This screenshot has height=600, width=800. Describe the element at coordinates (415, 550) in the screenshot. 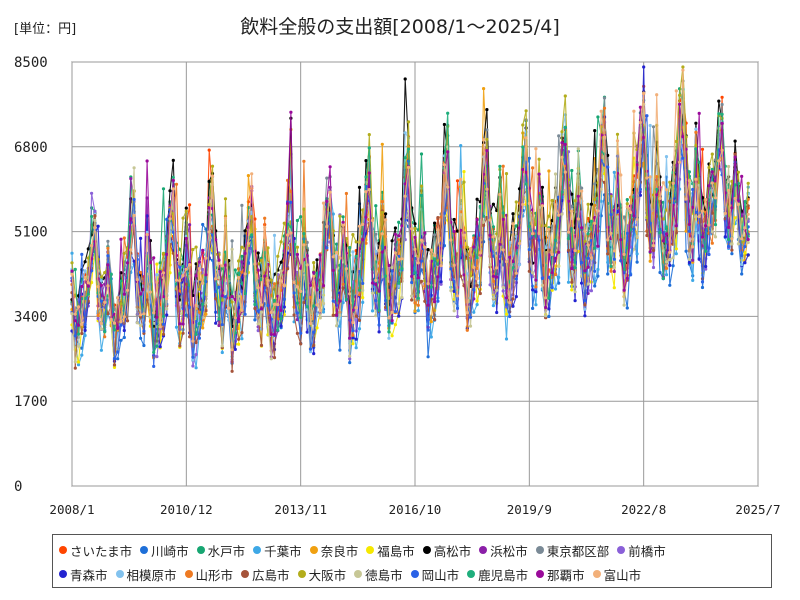

I see `legend-row: さいたま市 川崎市 水戸市 千葉市 奈良市 福島市 高松市 浜松市 東京都区部 前橋市` at that location.